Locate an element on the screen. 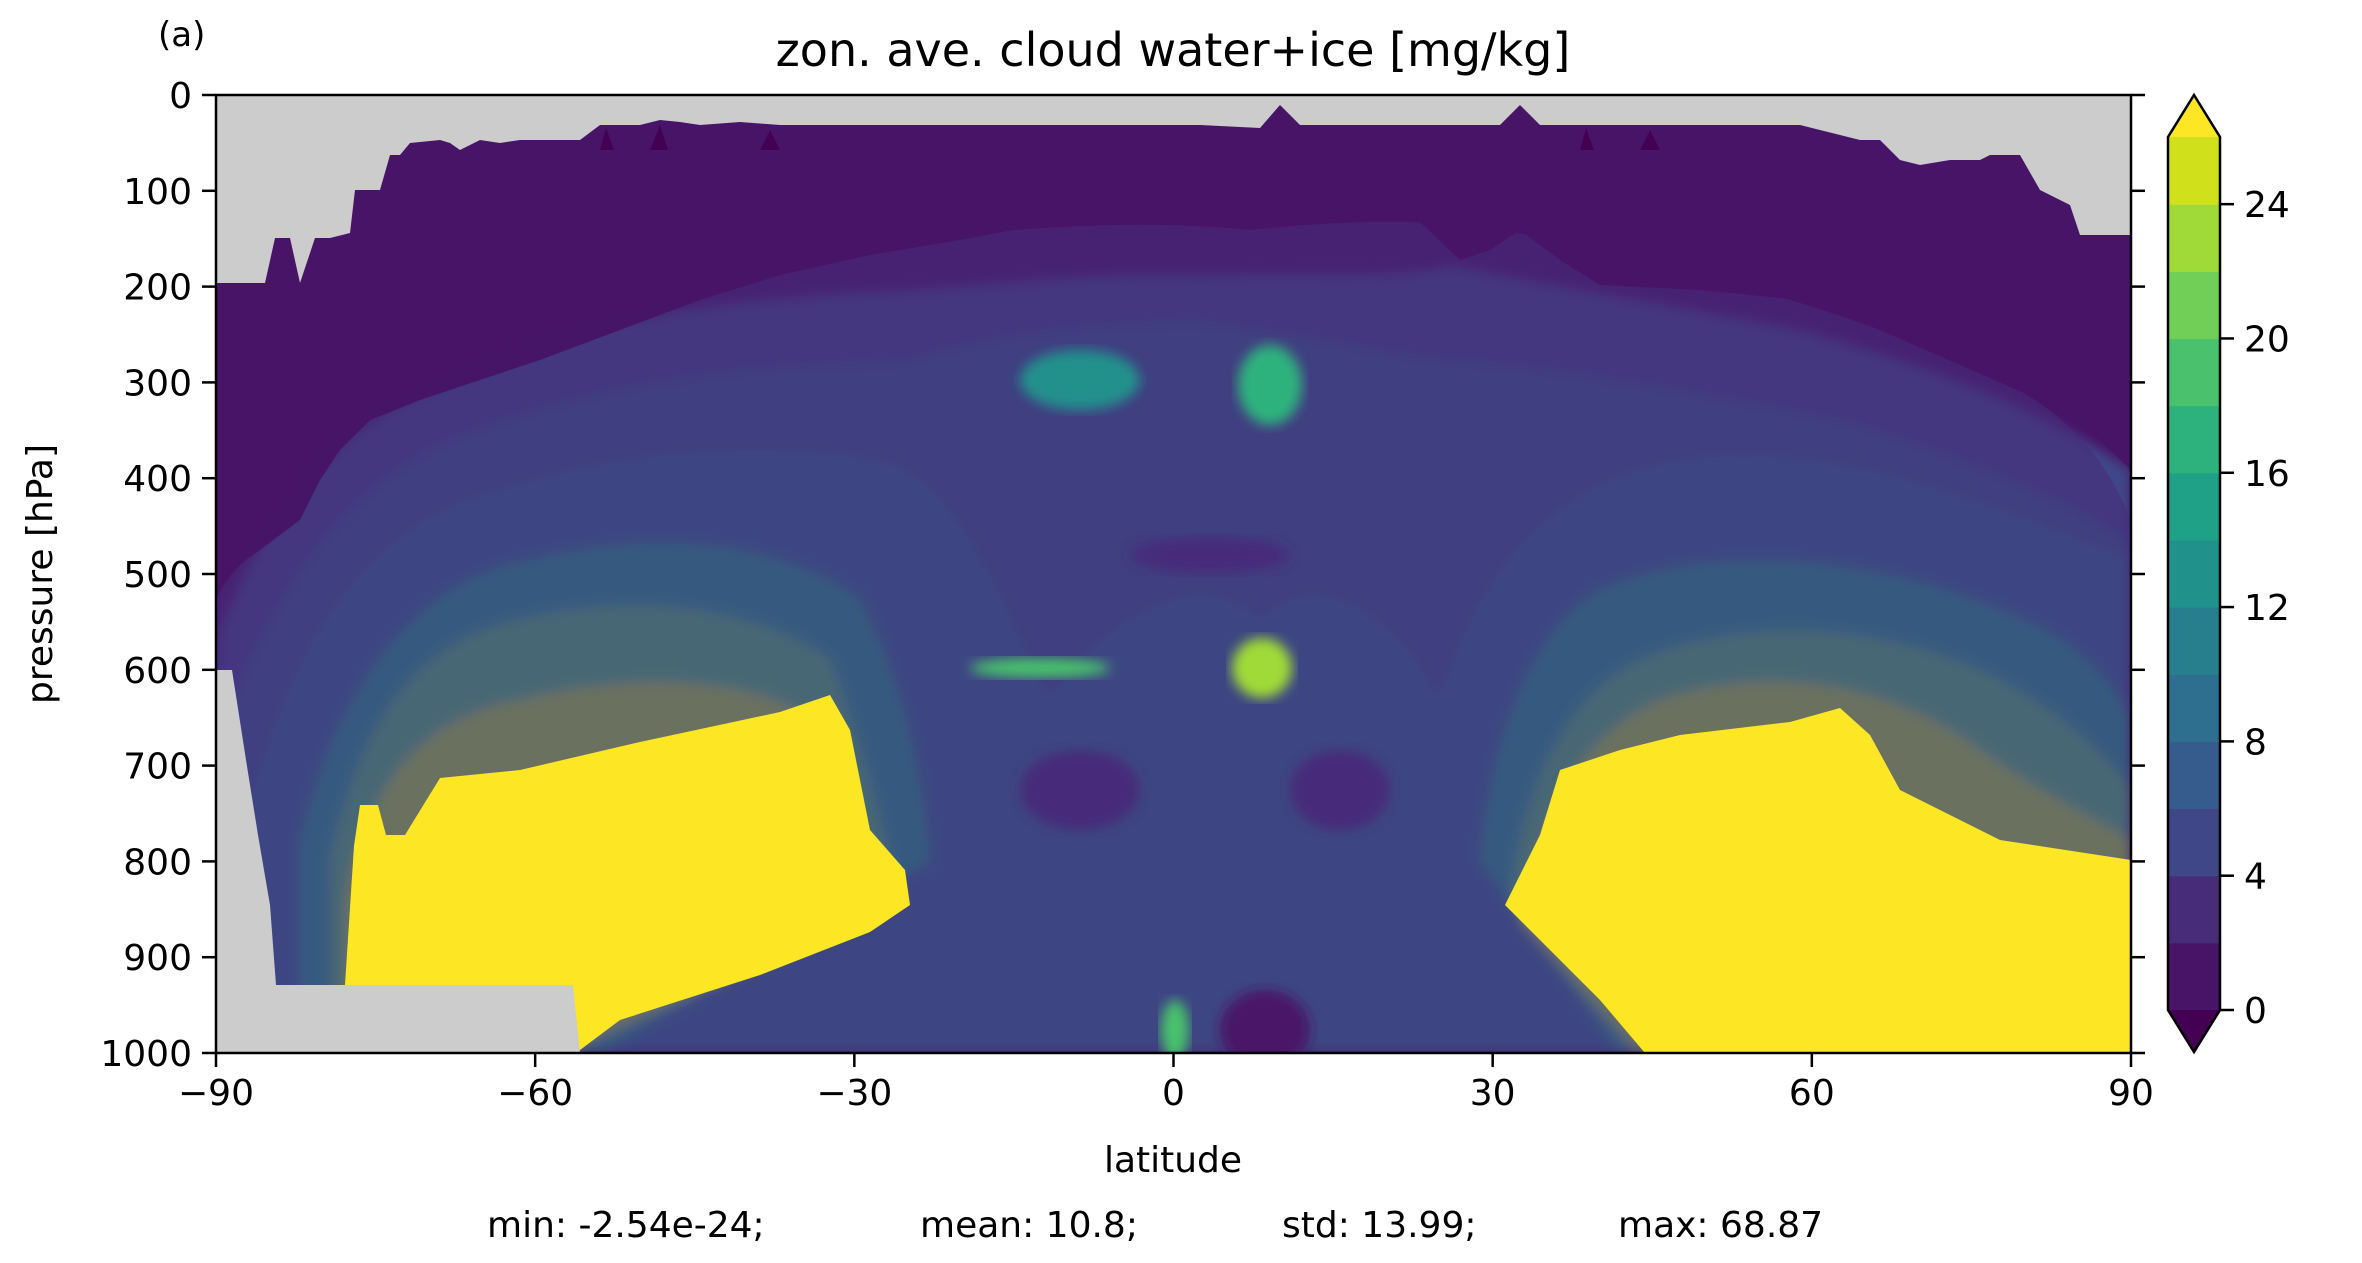 The width and height of the screenshot is (2362, 1263). contour-over-west is located at coordinates (627, 874).